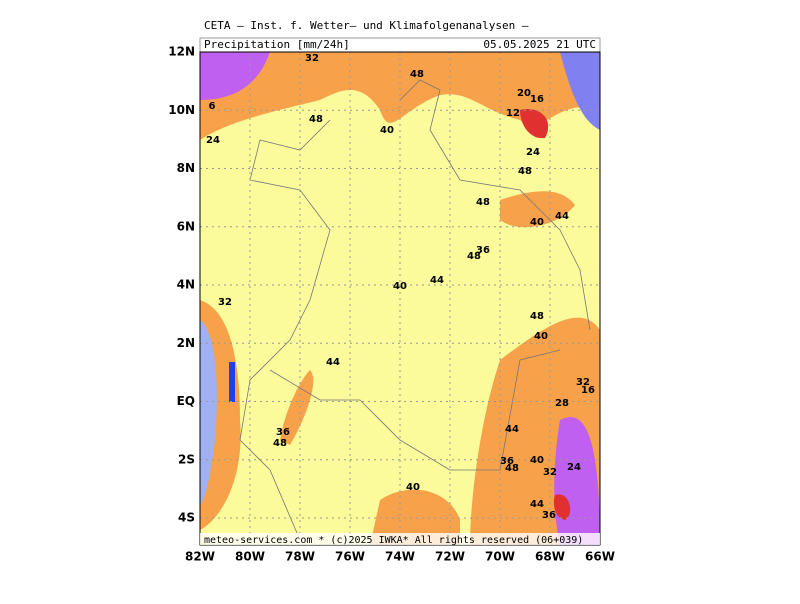 The height and width of the screenshot is (604, 800). What do you see at coordinates (539, 44) in the screenshot?
I see `valid-time: 05.05.2025 21 UTC` at bounding box center [539, 44].